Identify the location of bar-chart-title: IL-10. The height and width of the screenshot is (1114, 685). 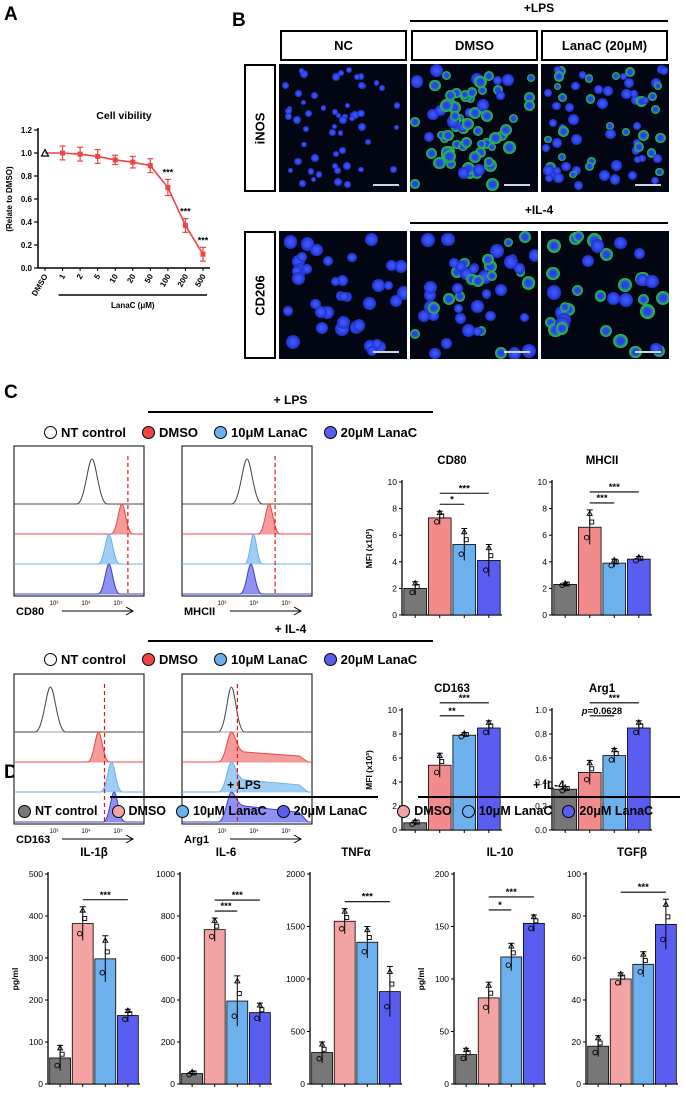
(500, 853).